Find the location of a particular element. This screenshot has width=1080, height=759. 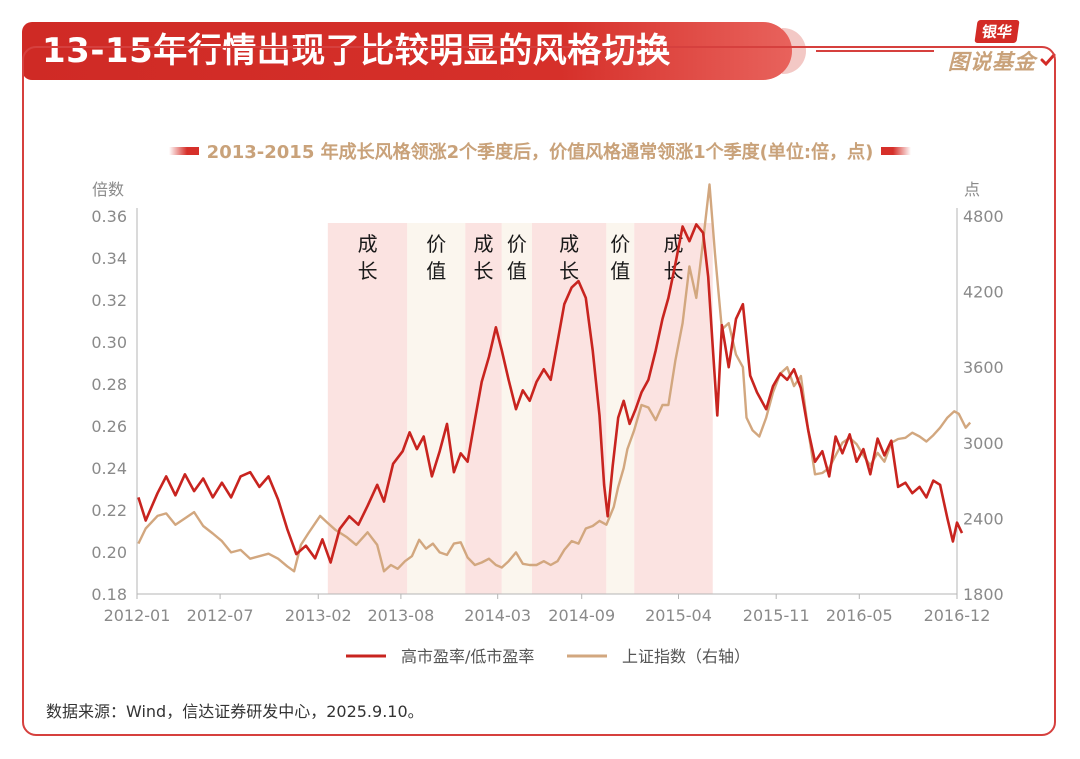

x-tick-label: 2016-05 is located at coordinates (859, 615).